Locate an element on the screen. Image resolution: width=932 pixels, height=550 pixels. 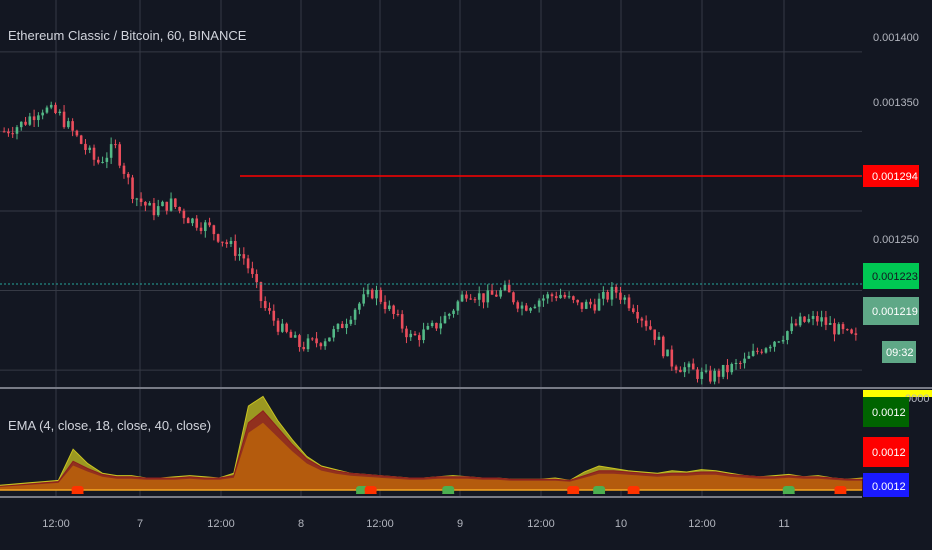
indicator-yellow-bar is located at coordinates (897, 393).